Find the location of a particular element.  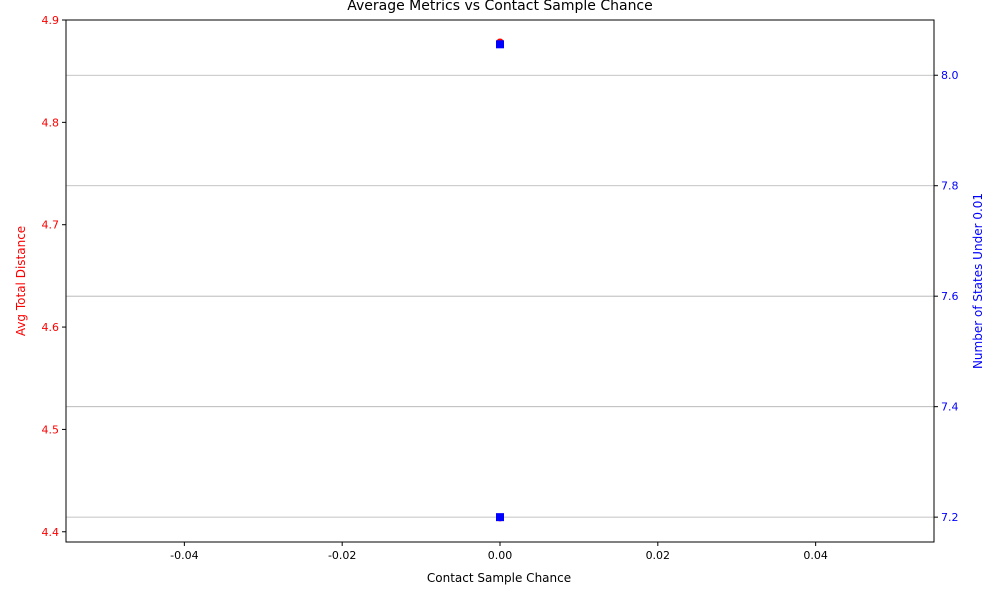

y-left-tick-label: 4.7 is located at coordinates (51, 225).